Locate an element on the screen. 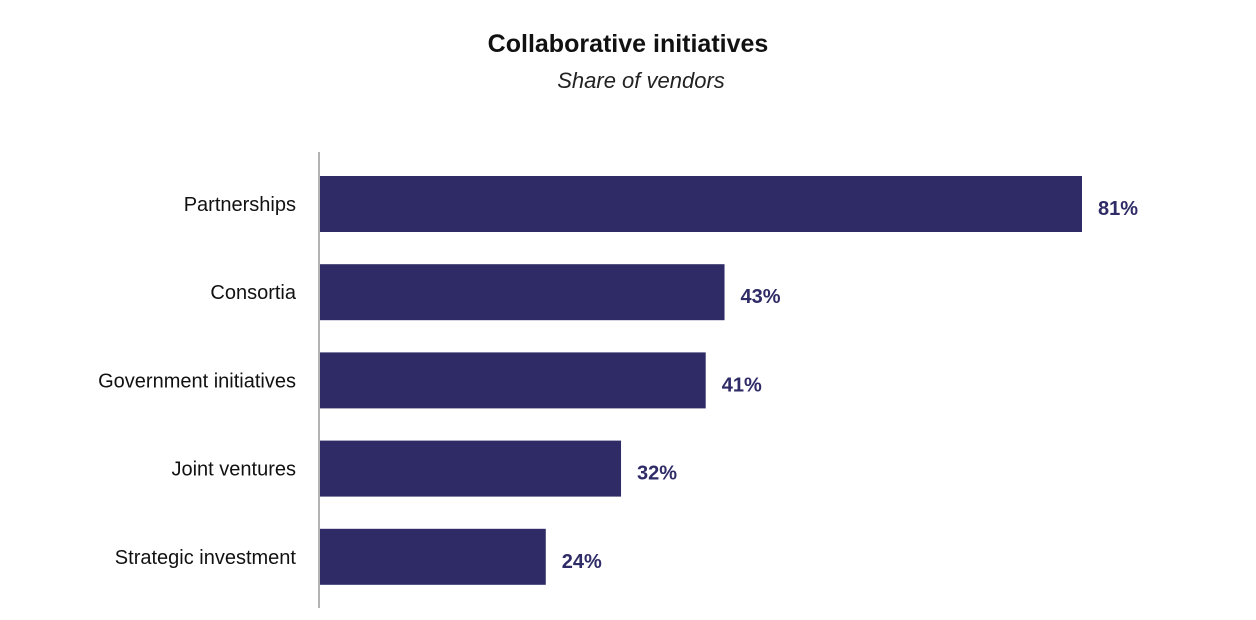 This screenshot has width=1256, height=620. category-label: Government initiatives is located at coordinates (197, 381).